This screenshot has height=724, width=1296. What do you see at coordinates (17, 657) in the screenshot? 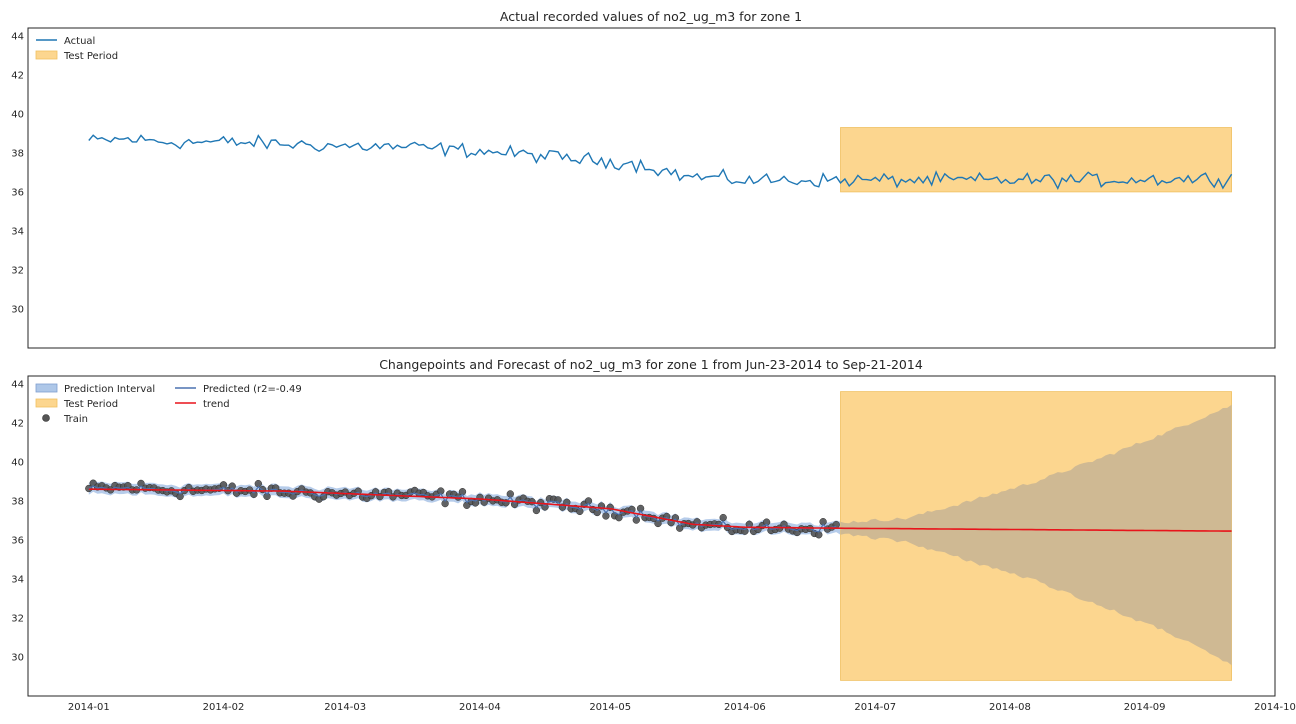
I see `bottom-y-tick-label: 30` at bounding box center [17, 657].